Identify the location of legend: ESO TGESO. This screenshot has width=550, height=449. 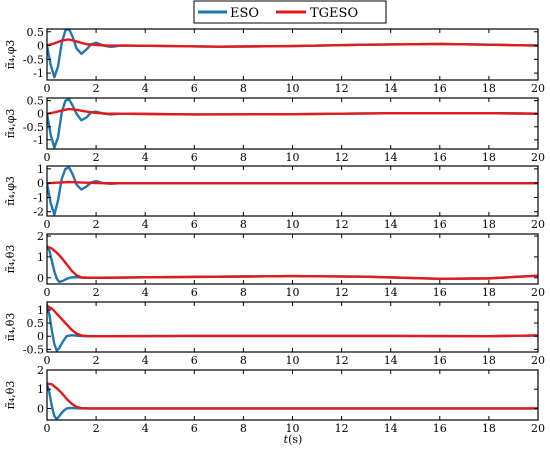
(290, 12).